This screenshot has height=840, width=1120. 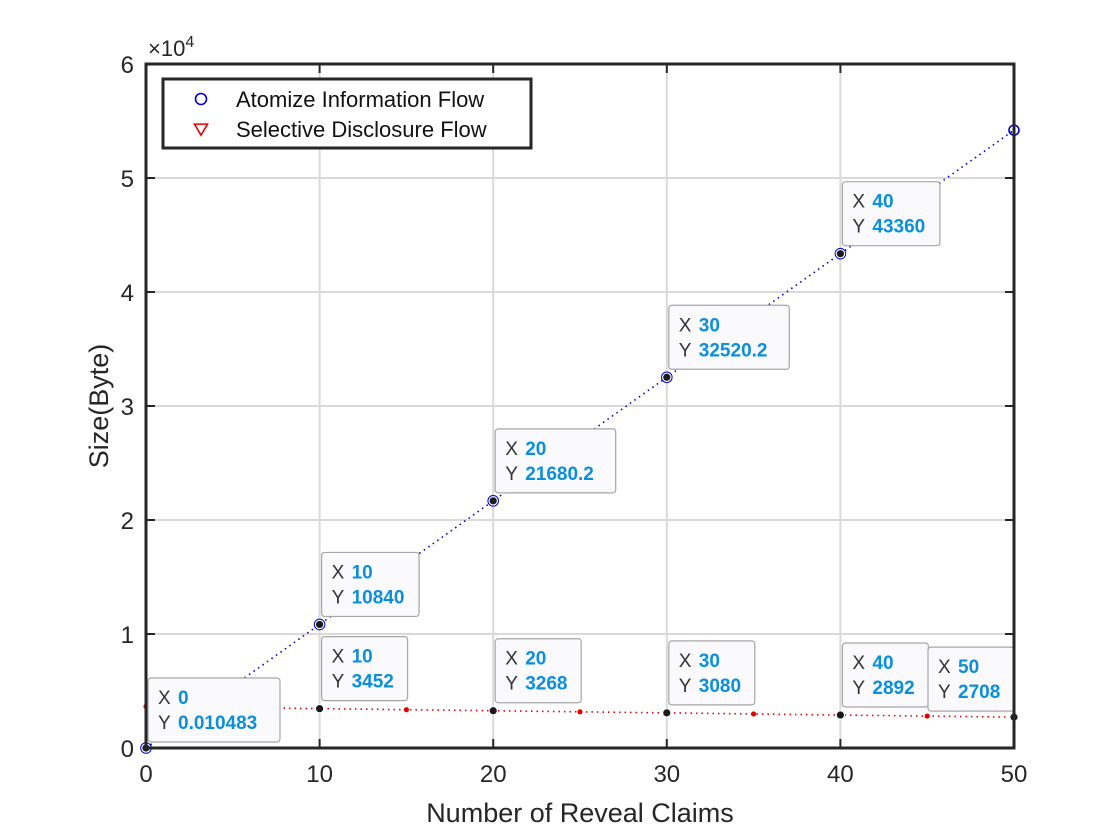 What do you see at coordinates (171, 47) in the screenshot?
I see `y-exponent-label: ×10⁴` at bounding box center [171, 47].